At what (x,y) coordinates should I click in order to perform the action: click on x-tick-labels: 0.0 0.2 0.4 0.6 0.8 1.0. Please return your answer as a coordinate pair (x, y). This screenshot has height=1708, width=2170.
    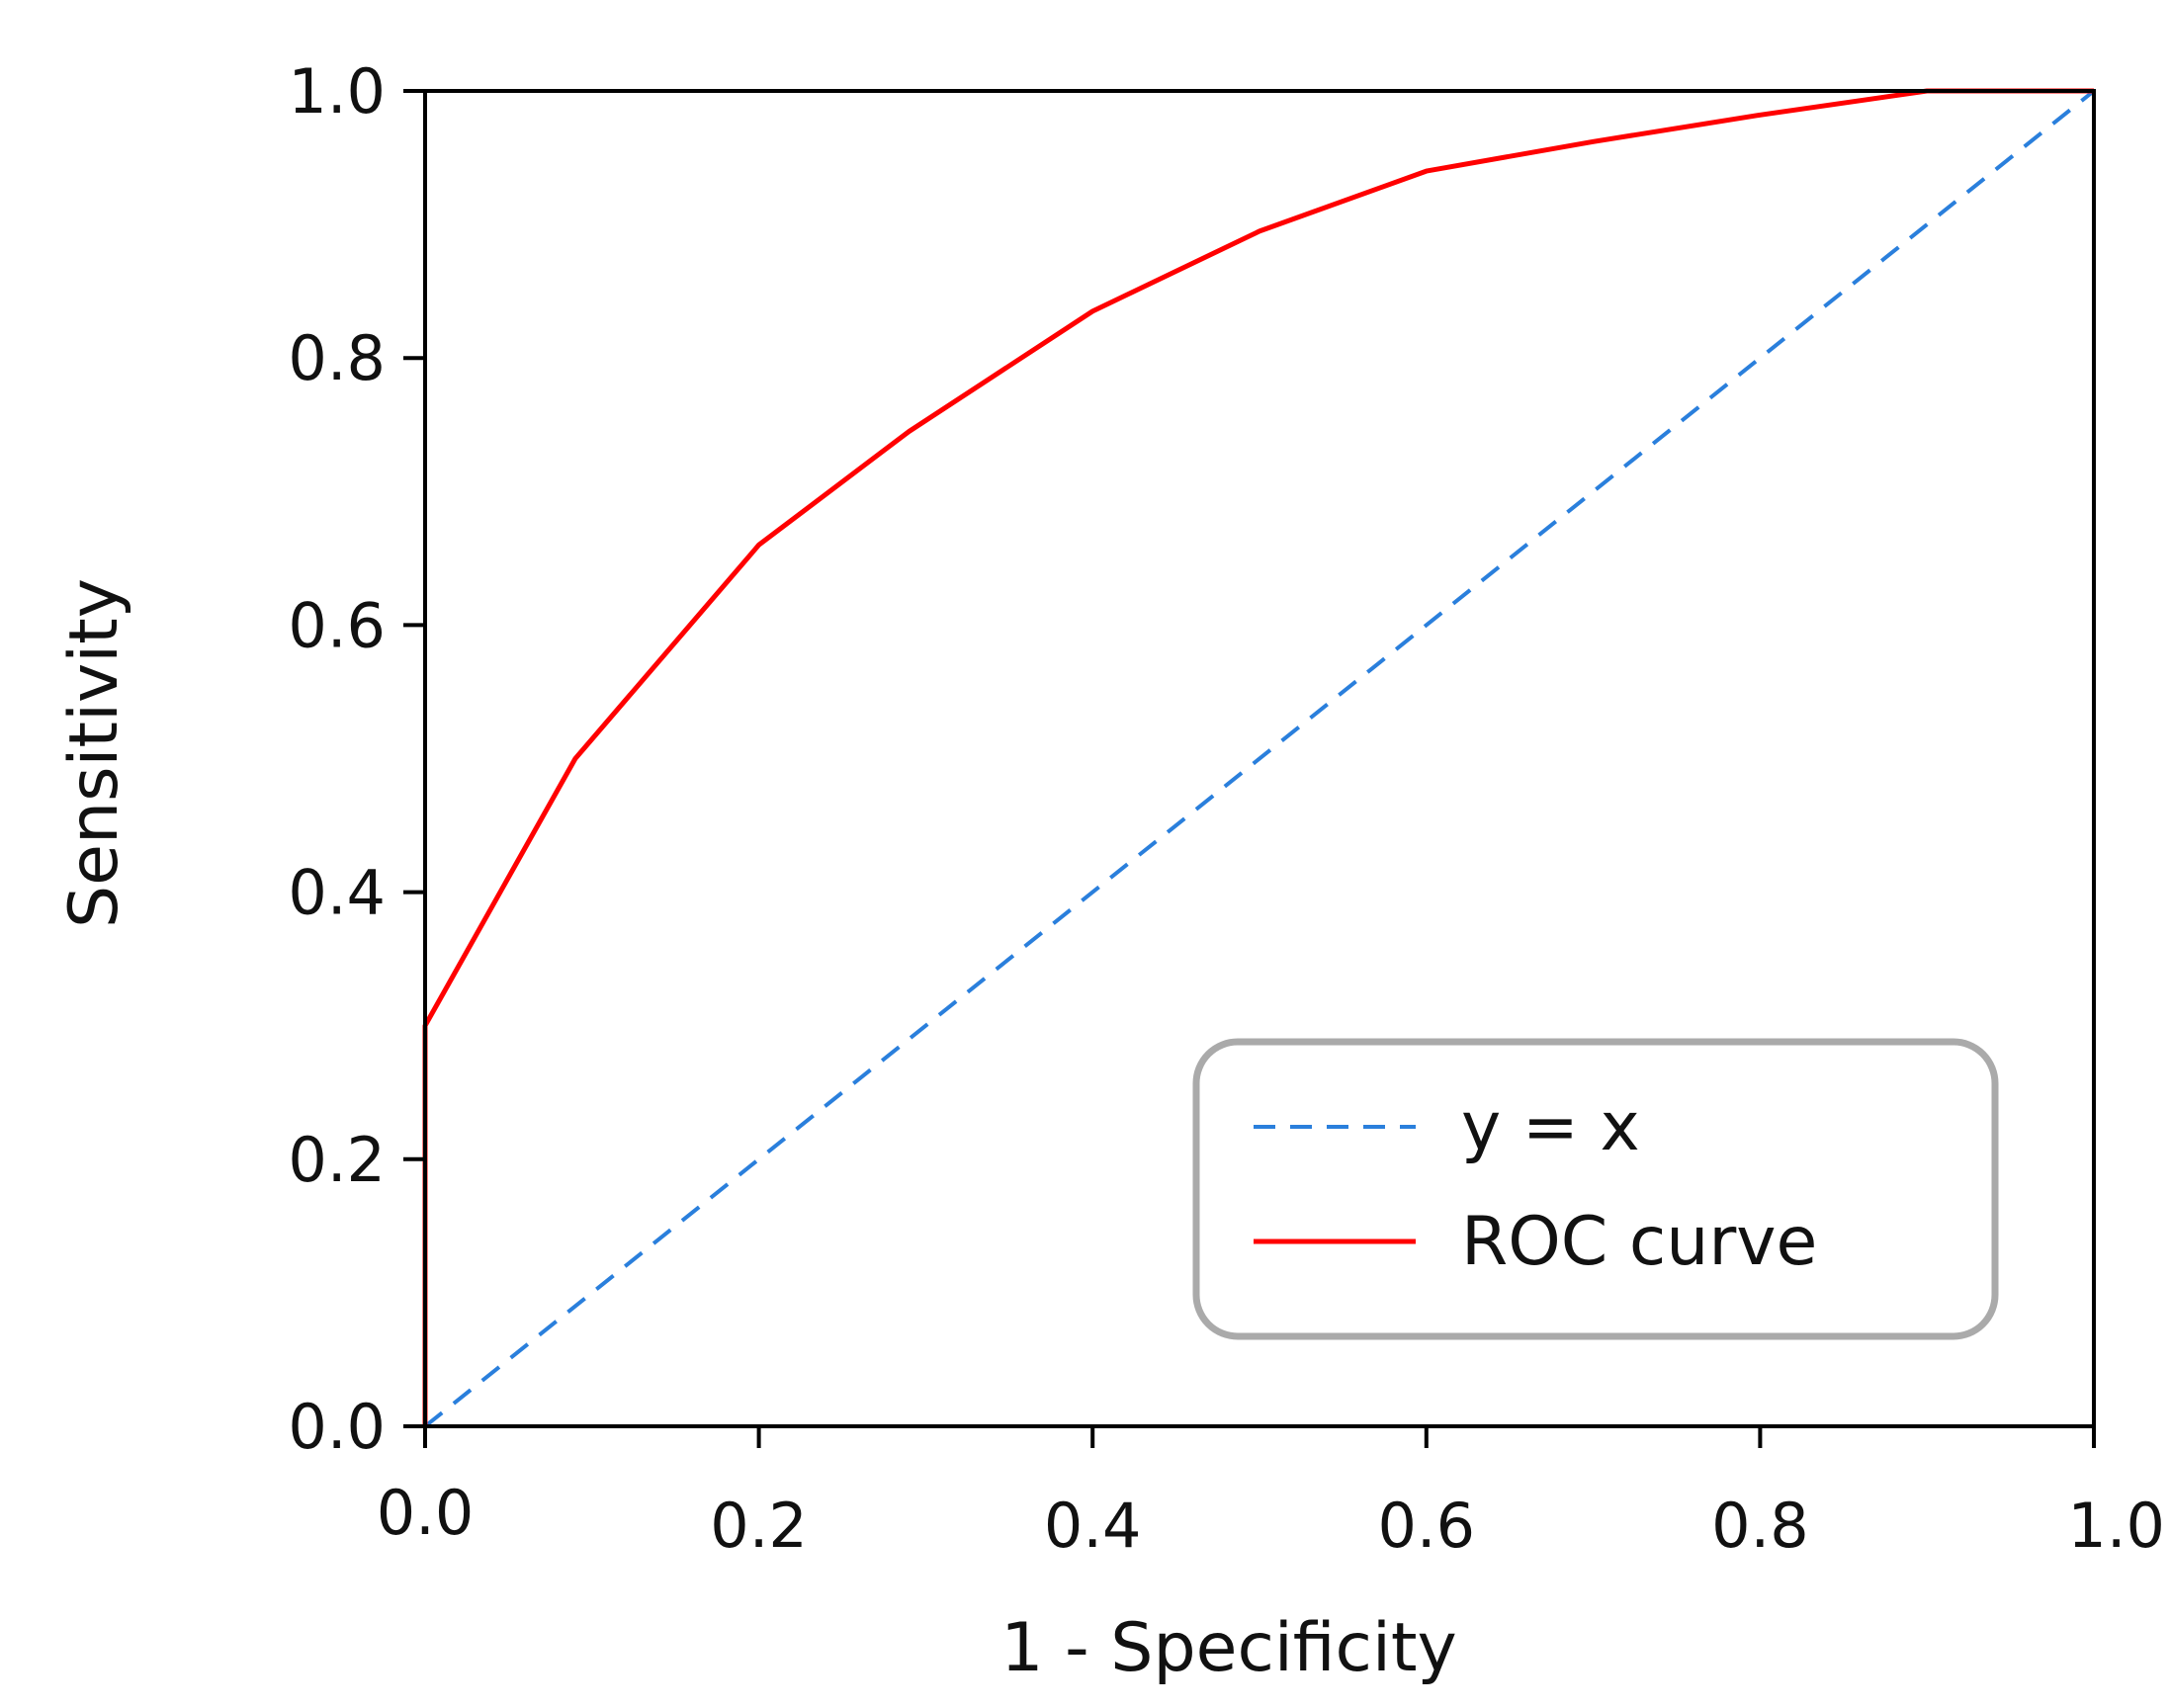
    Looking at the image, I should click on (1271, 1519).